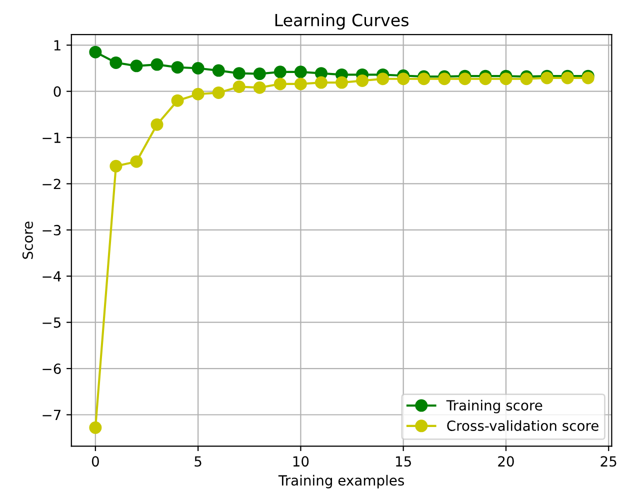  What do you see at coordinates (57, 91) in the screenshot?
I see `y-tick-label: 0` at bounding box center [57, 91].